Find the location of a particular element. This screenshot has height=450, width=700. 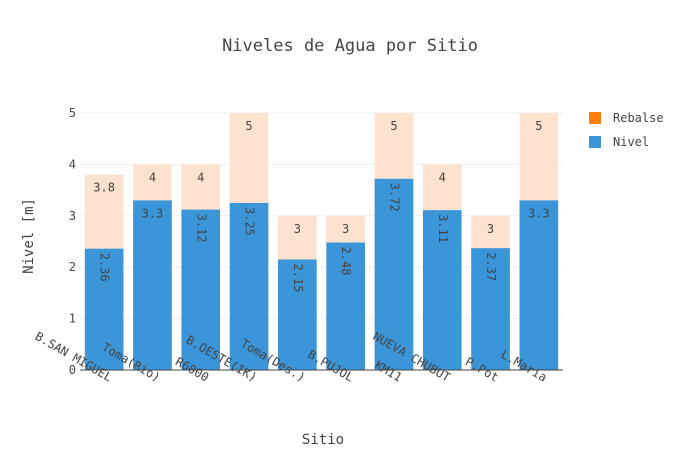

label-rebalse: 3.8 is located at coordinates (104, 188).